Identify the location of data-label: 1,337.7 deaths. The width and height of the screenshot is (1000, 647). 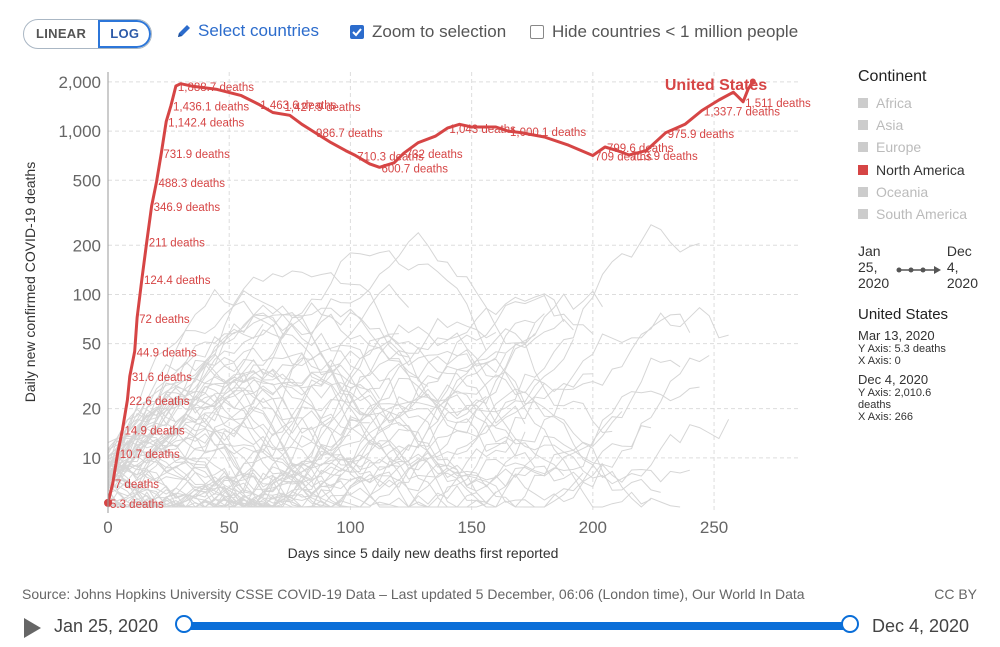
(742, 112).